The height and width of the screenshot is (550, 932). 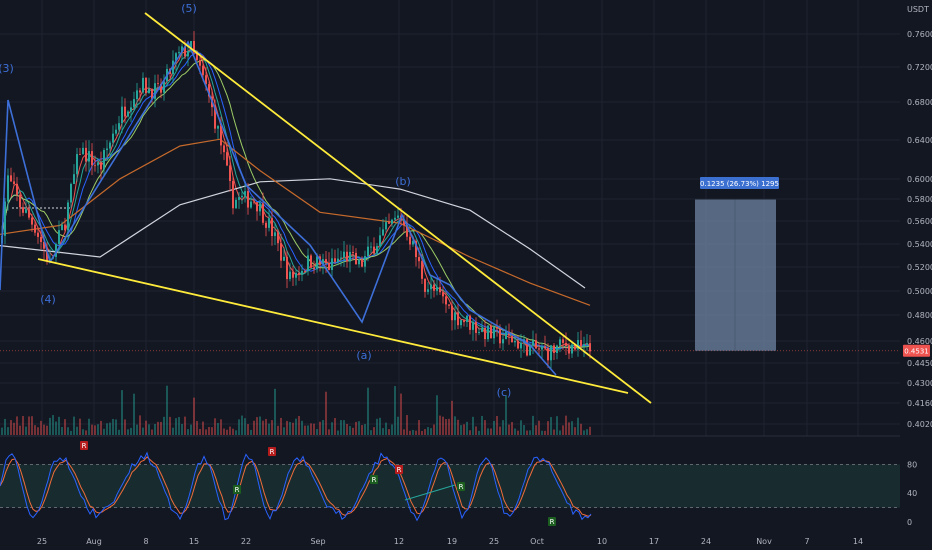 What do you see at coordinates (537, 541) in the screenshot?
I see `time-tick: Oct` at bounding box center [537, 541].